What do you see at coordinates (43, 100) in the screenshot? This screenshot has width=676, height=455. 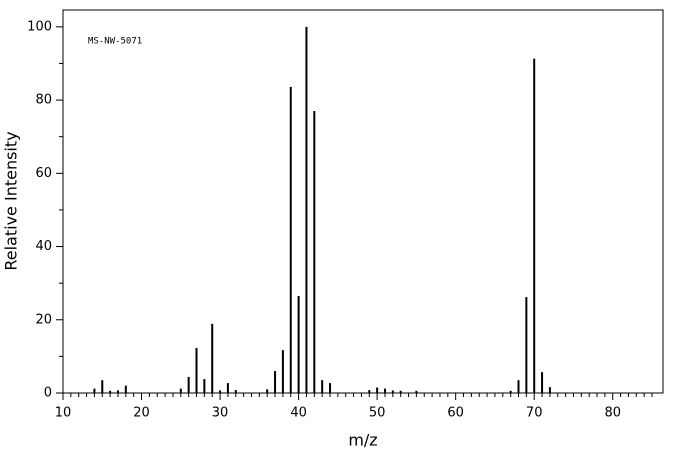 I see `y-tick-label: 80` at bounding box center [43, 100].